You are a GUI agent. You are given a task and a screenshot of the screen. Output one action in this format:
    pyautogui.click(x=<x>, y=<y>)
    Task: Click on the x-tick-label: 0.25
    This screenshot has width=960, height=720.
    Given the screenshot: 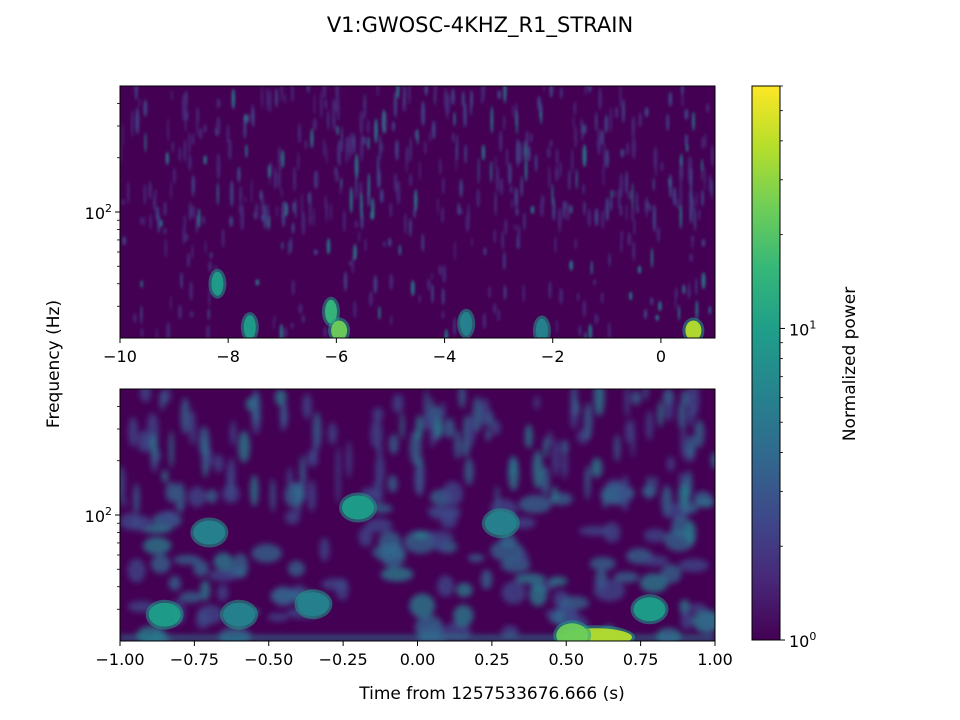 What is the action you would take?
    pyautogui.click(x=492, y=659)
    